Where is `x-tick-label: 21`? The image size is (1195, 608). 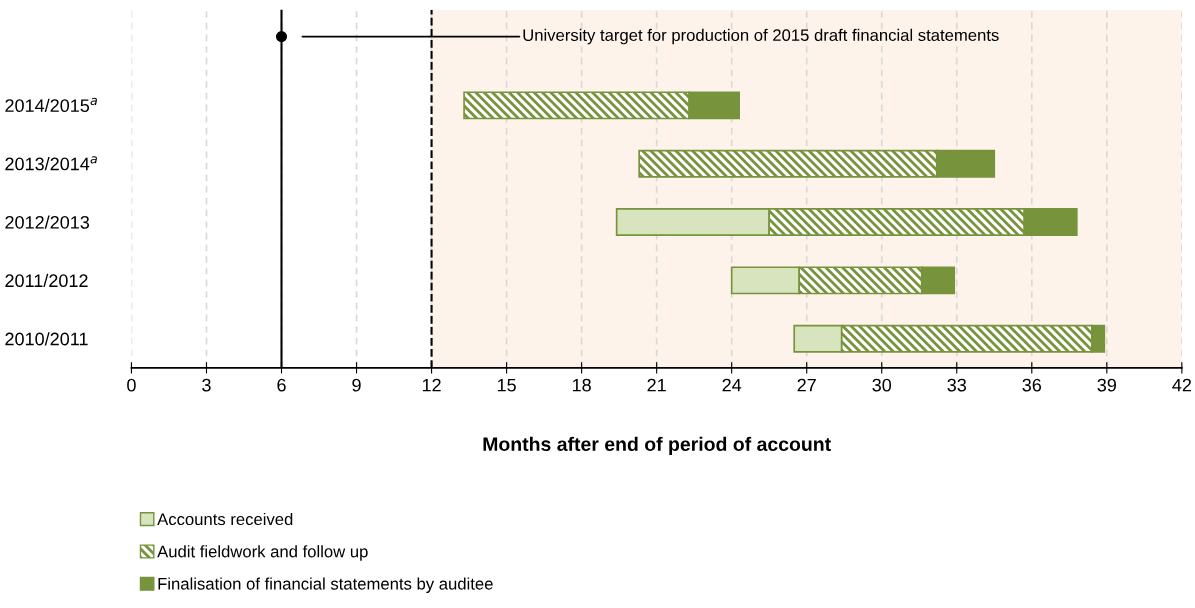
x-tick-label: 21 is located at coordinates (656, 385).